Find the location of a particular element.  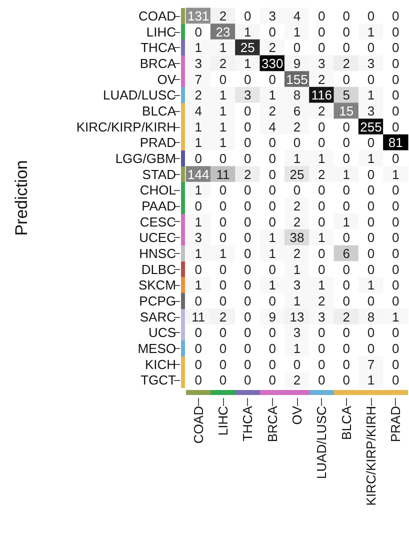

data-label: 6 is located at coordinates (346, 253).